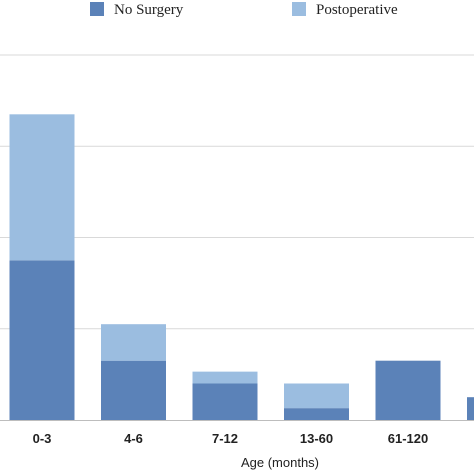 The height and width of the screenshot is (474, 474). Describe the element at coordinates (42, 438) in the screenshot. I see `x-tick-label: 0-3` at that location.